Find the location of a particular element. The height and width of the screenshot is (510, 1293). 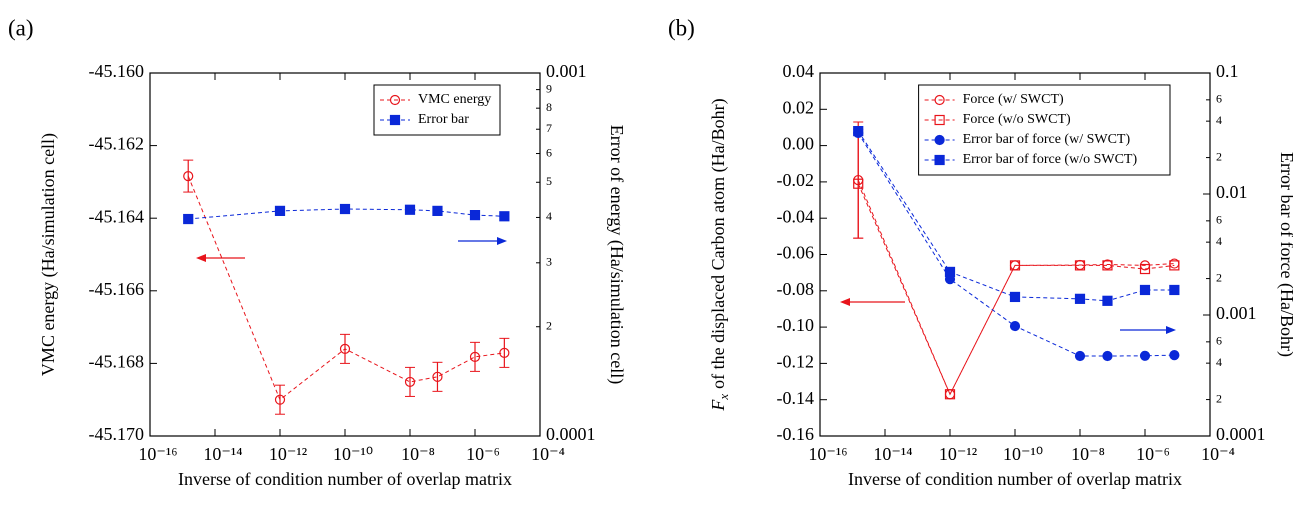

y-tick-label: -0.10 is located at coordinates (796, 325).